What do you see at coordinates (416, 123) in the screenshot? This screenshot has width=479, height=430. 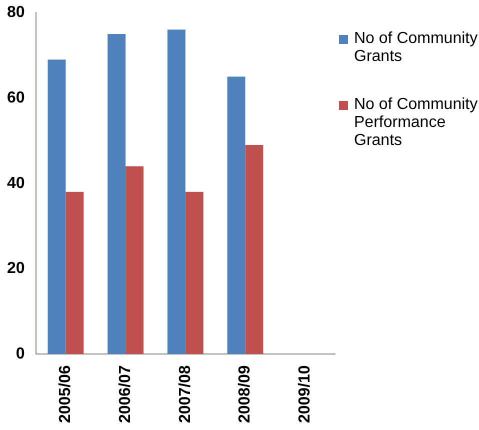 I see `legend-label: No of Community Performance Grants` at bounding box center [416, 123].